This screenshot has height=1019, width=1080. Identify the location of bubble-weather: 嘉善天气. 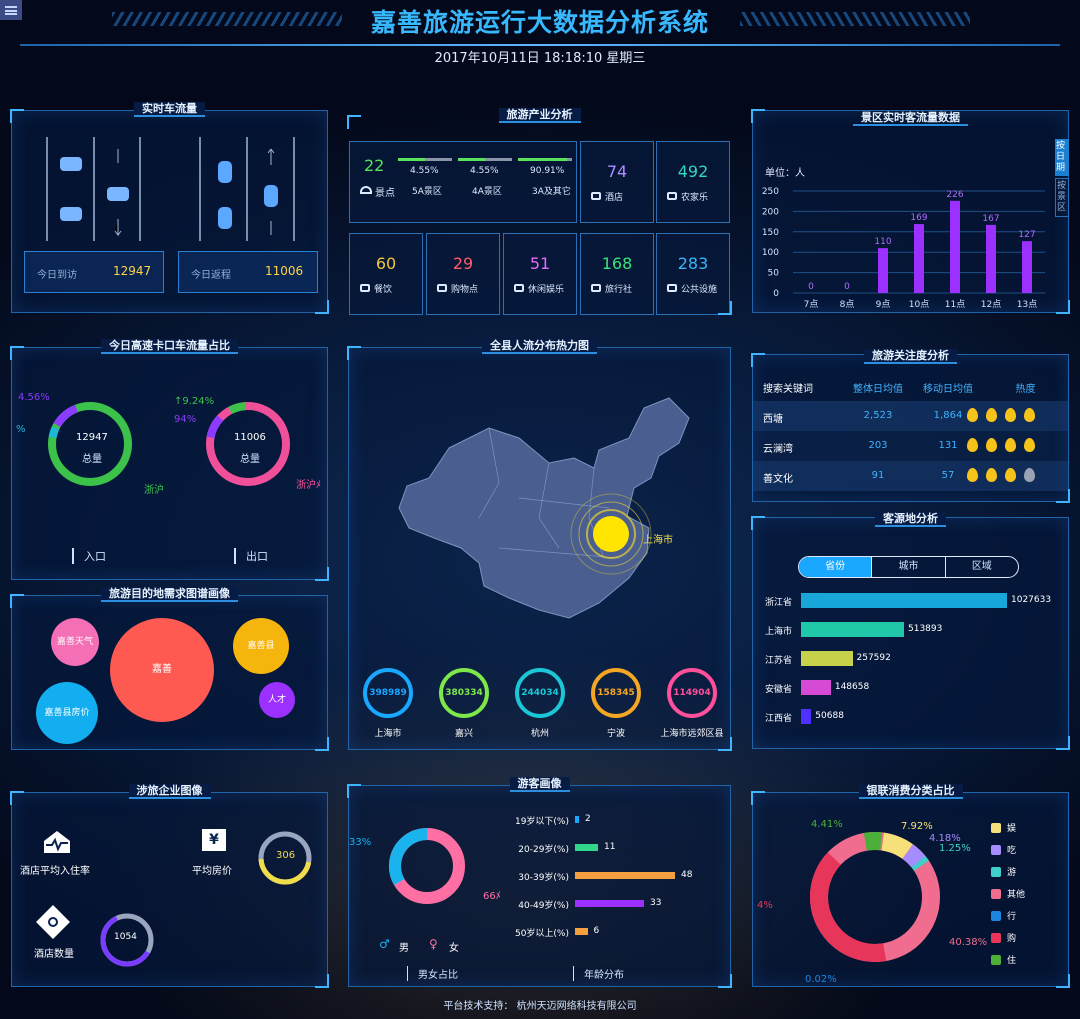
(75, 642).